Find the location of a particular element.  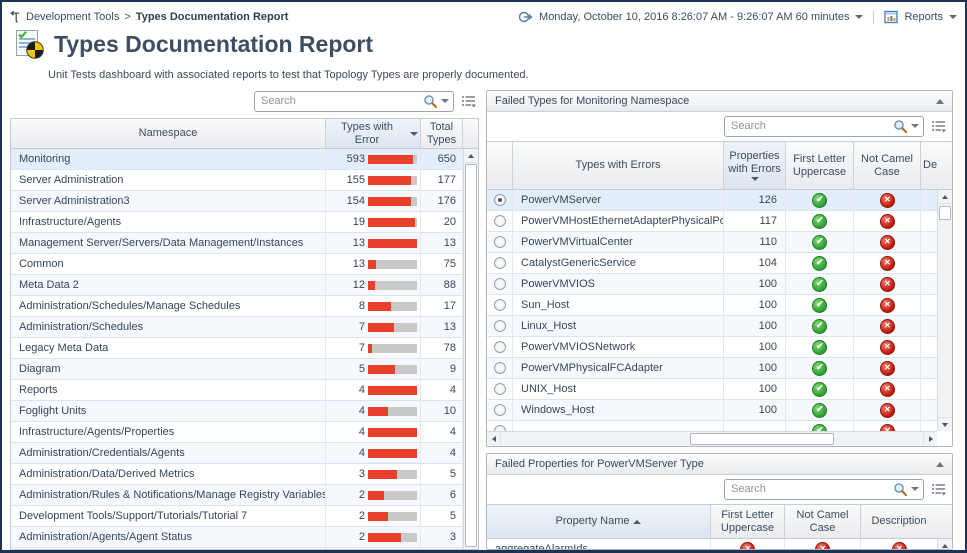

table-row: Common 13 75 is located at coordinates (237, 264).